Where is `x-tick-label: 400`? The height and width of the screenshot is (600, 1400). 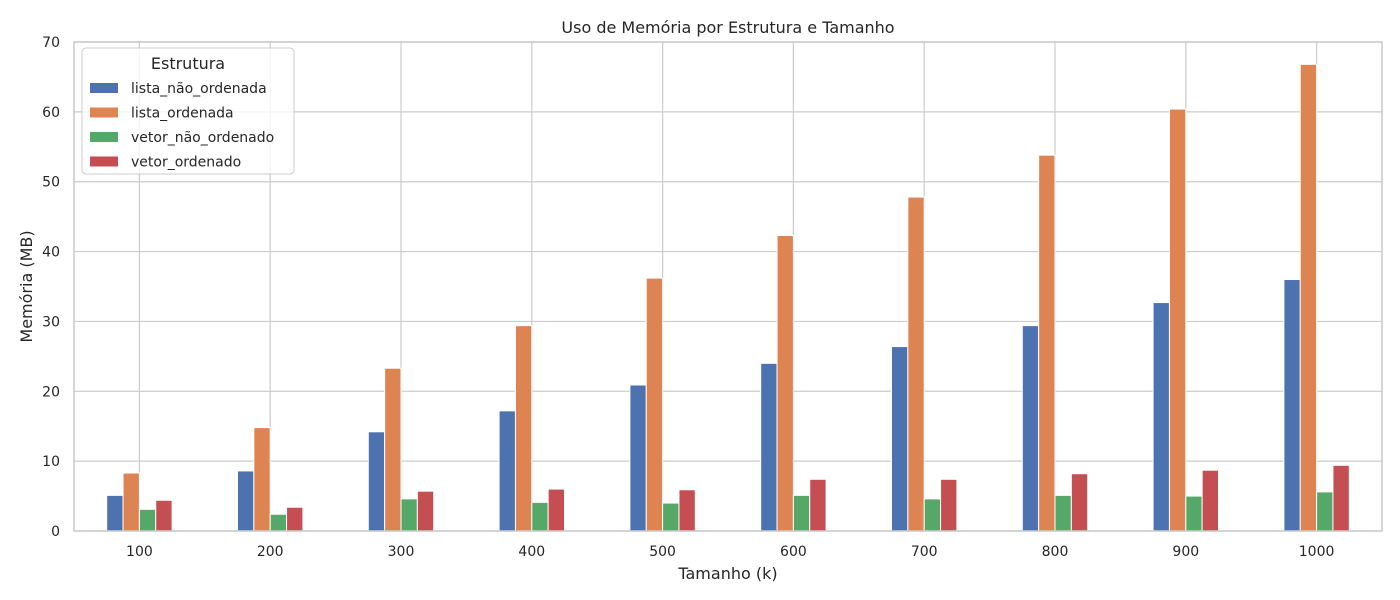 x-tick-label: 400 is located at coordinates (531, 552).